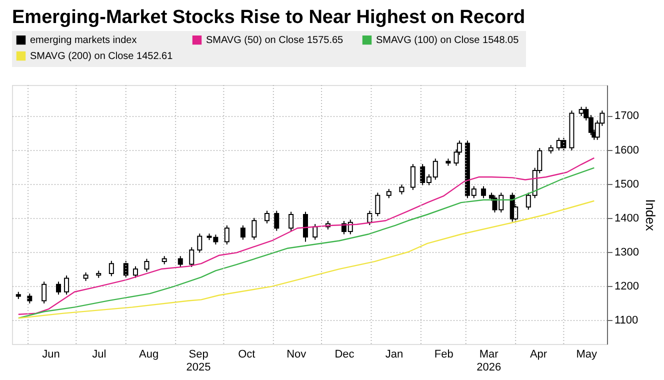  Describe the element at coordinates (149, 354) in the screenshot. I see `x-tick-label: Aug` at that location.